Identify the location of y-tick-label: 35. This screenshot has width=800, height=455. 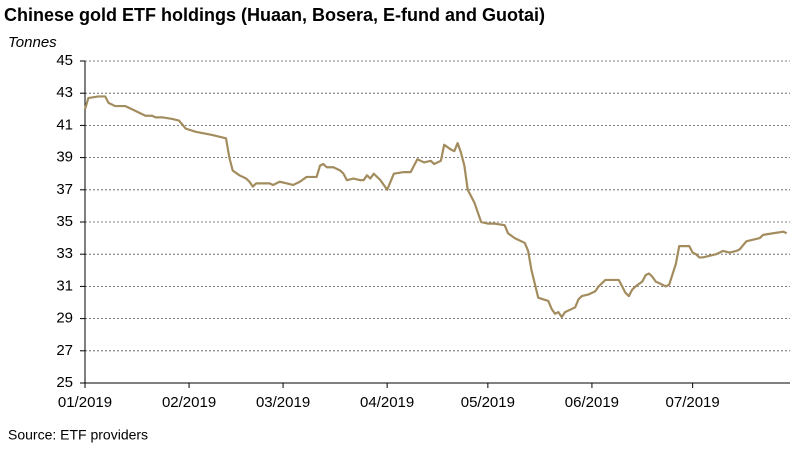
(64, 221).